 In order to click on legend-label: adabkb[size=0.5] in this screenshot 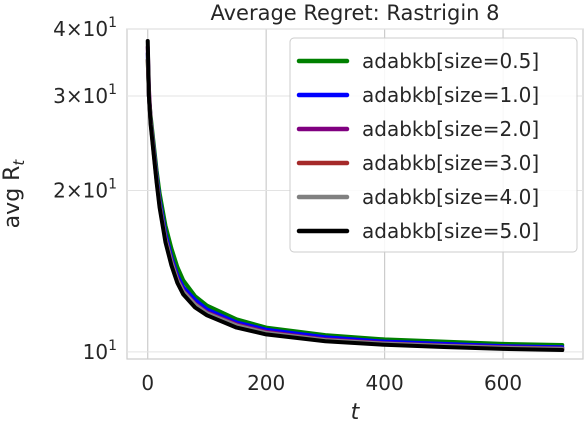, I will do `click(450, 61)`.